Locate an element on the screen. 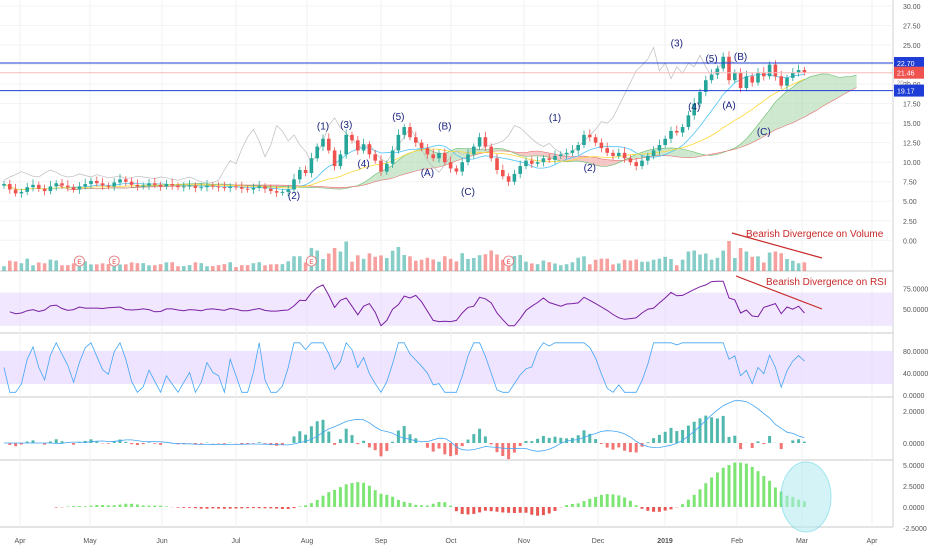 The width and height of the screenshot is (932, 550). wave-label: (1) is located at coordinates (555, 118).